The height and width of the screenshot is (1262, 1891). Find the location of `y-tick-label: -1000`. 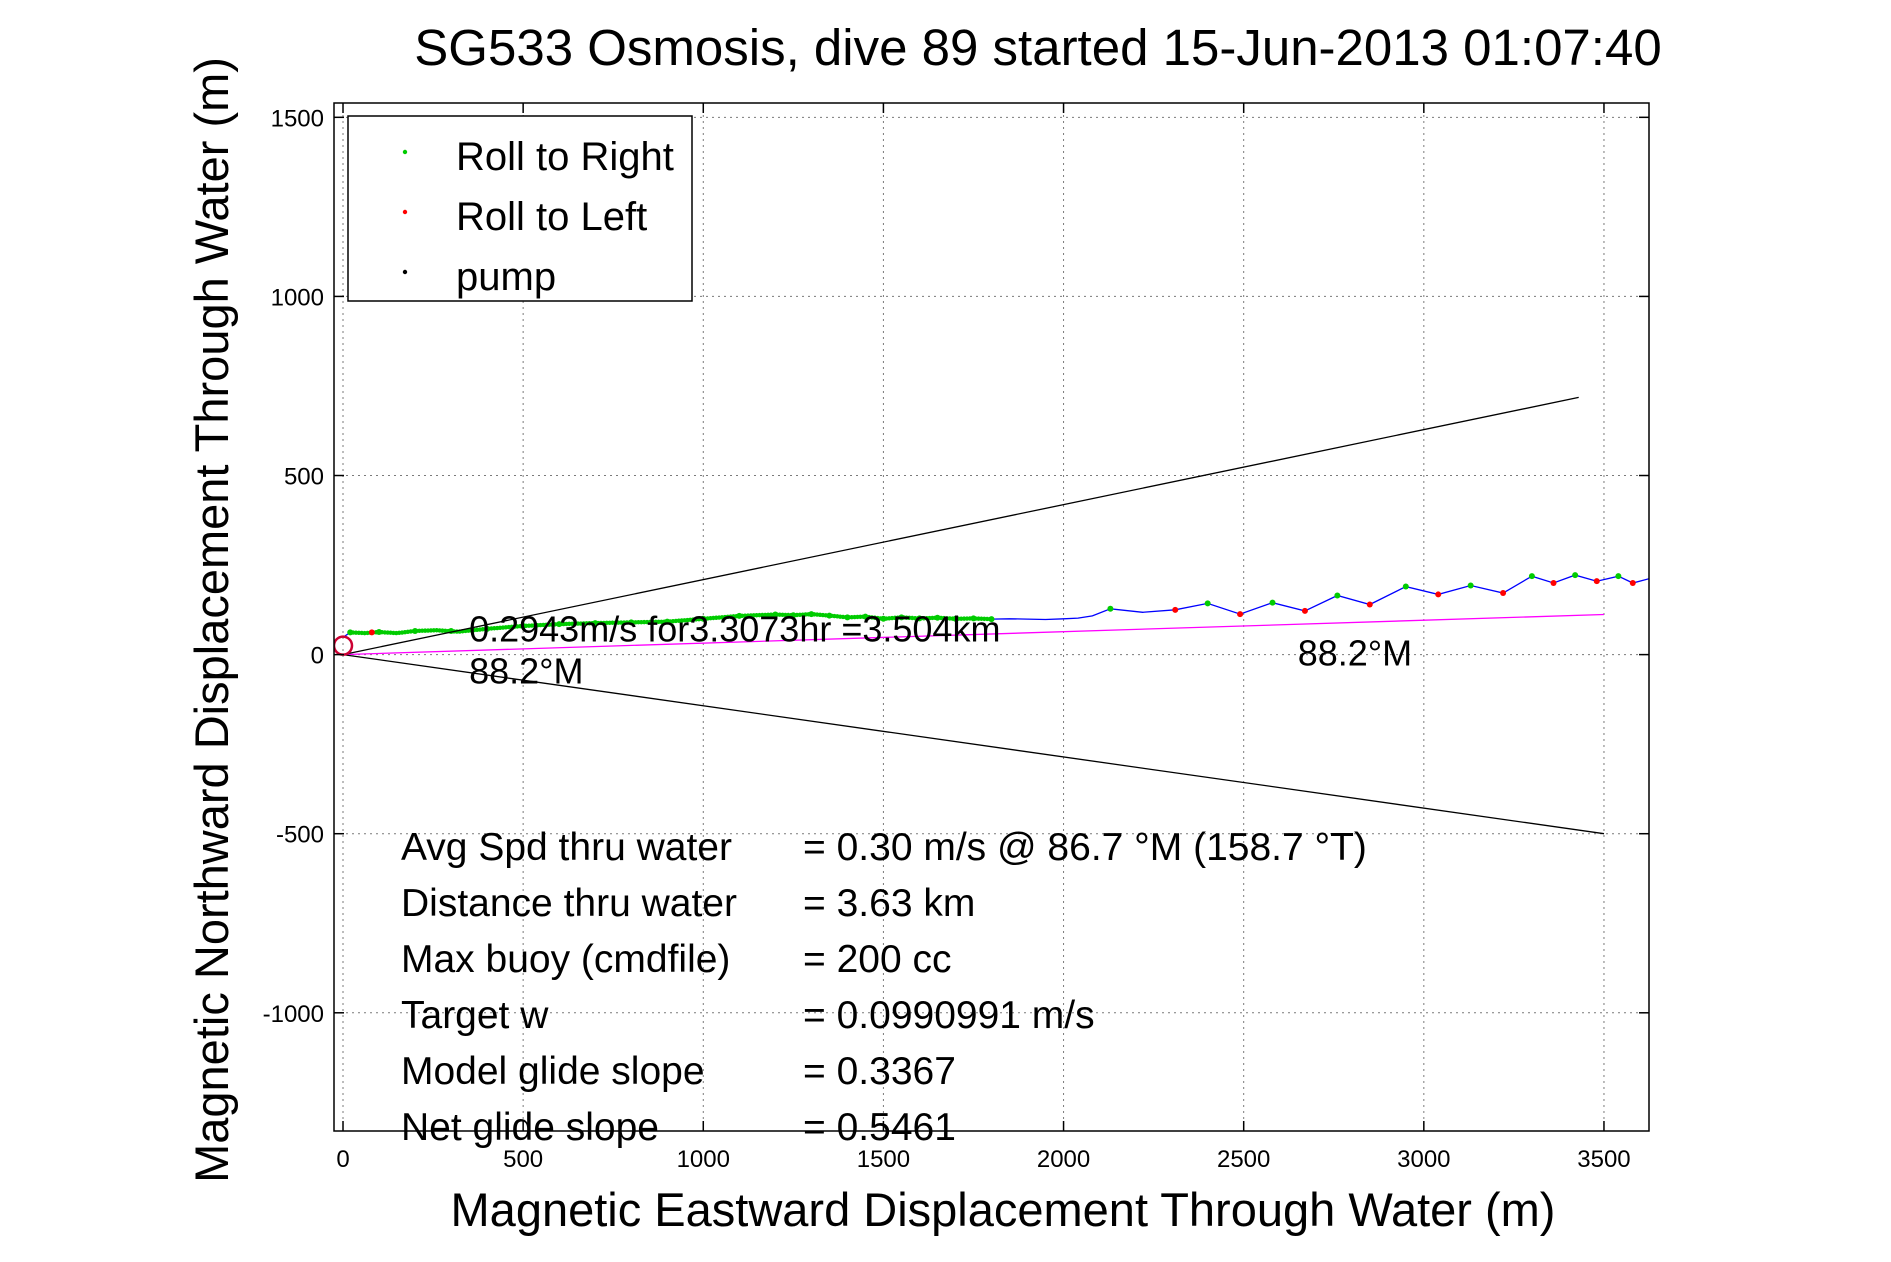

y-tick-label: -1000 is located at coordinates (293, 1014).